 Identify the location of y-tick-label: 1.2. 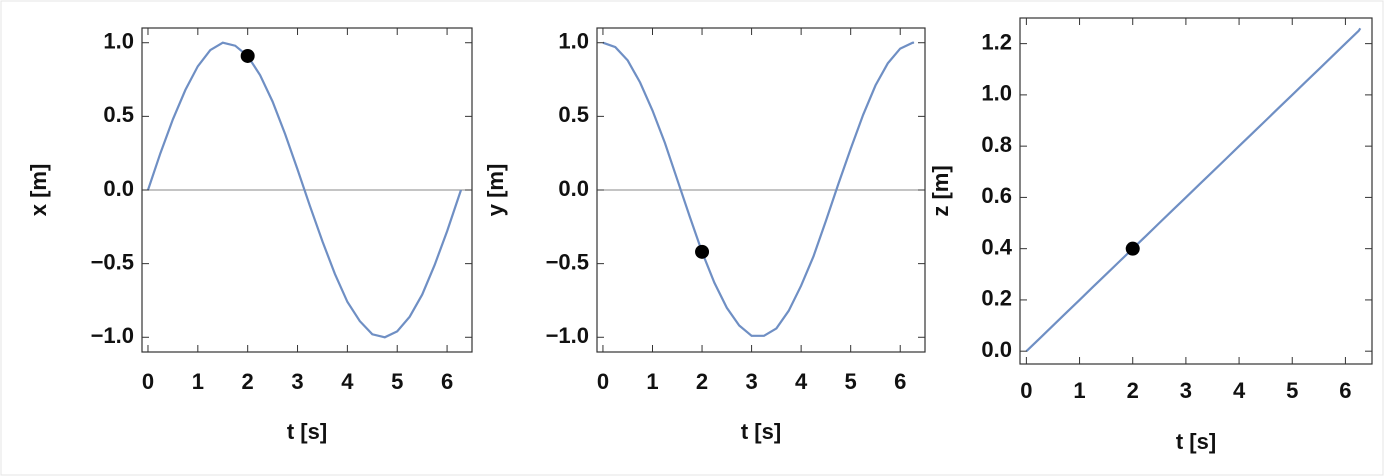
(996, 41).